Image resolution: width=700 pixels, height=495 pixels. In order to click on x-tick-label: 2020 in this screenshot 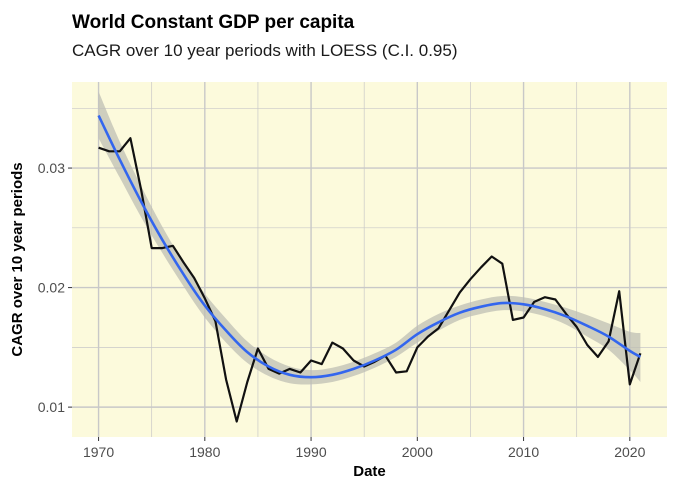, I will do `click(629, 452)`.